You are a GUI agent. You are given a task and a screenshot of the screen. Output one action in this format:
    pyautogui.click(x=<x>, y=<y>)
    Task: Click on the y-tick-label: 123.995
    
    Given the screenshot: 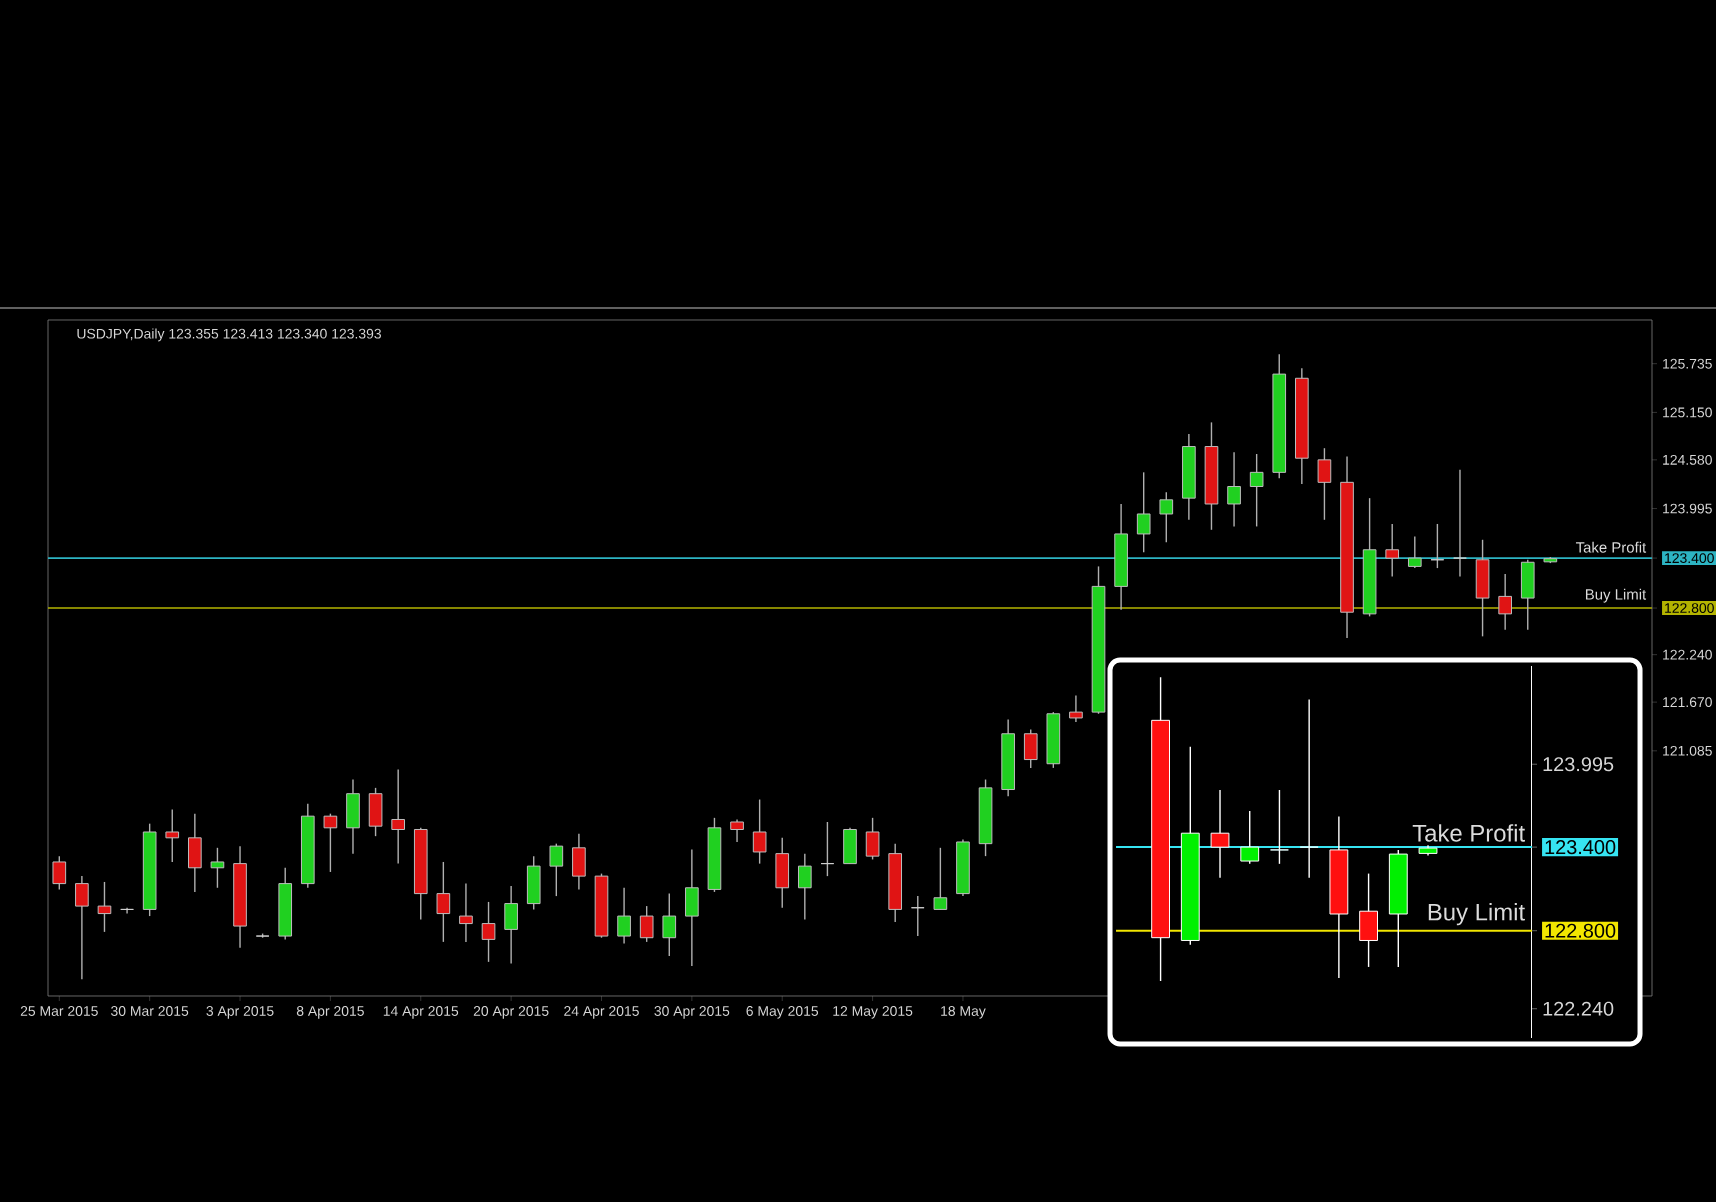 What is the action you would take?
    pyautogui.click(x=1578, y=764)
    